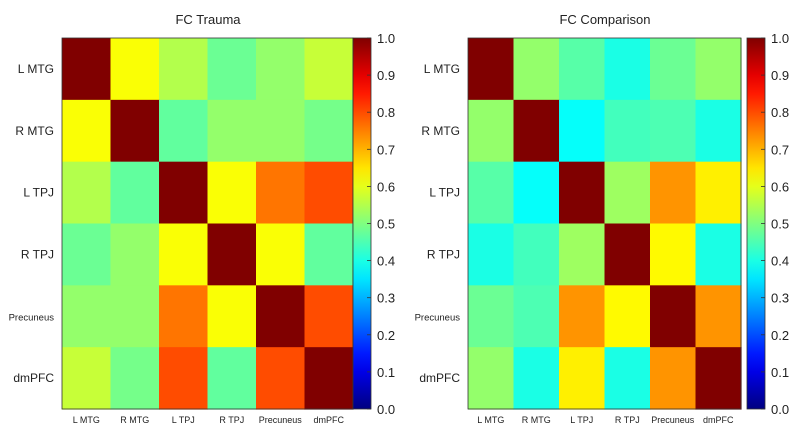 The image size is (792, 426). I want to click on row-label: L TPJ, so click(444, 193).